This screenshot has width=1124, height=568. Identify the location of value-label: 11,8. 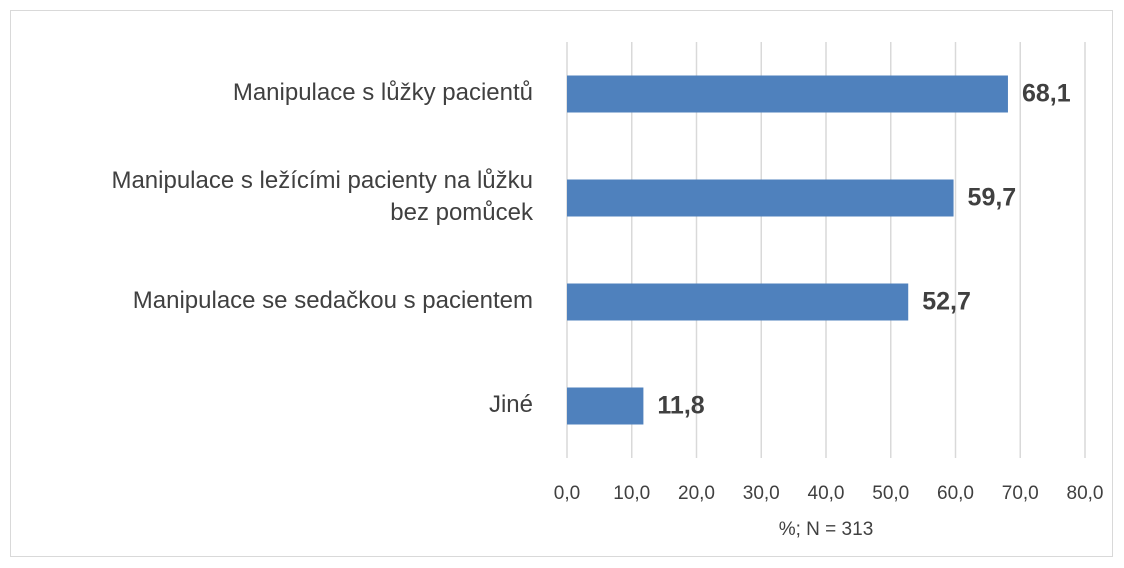
(680, 406).